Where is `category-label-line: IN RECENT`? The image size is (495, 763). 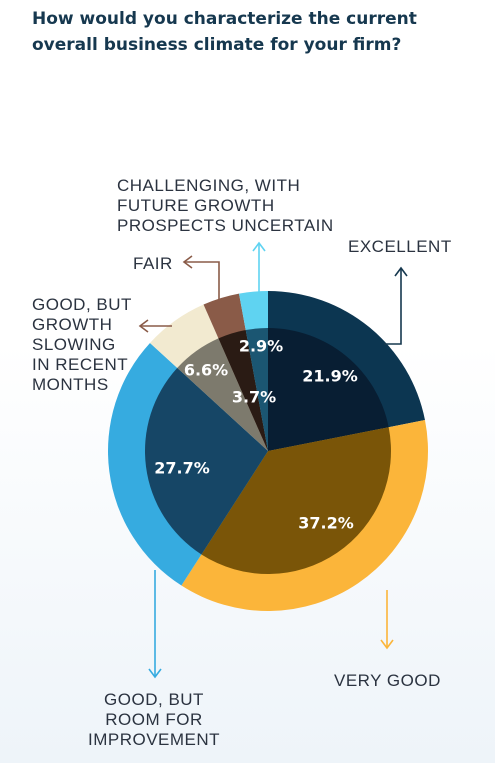
category-label-line: IN RECENT is located at coordinates (80, 364).